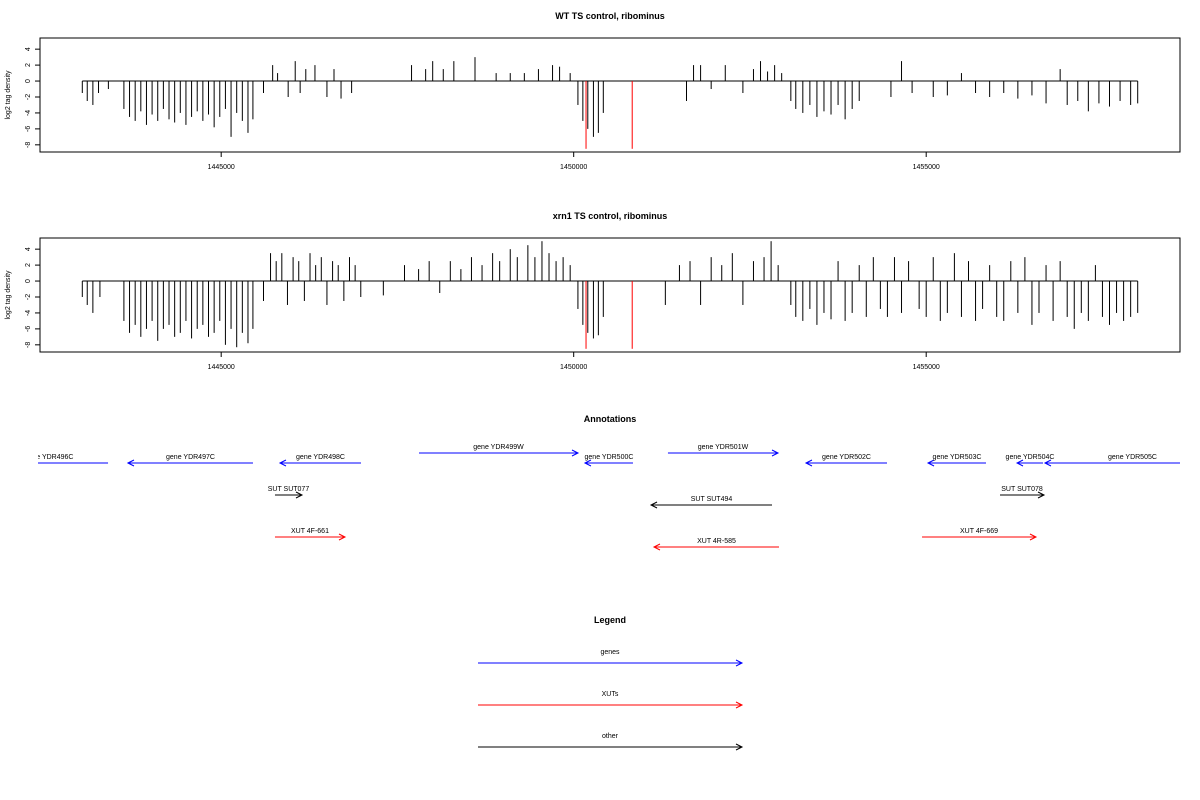  What do you see at coordinates (609, 457) in the screenshot?
I see `annotation-label: gene YDR500C` at bounding box center [609, 457].